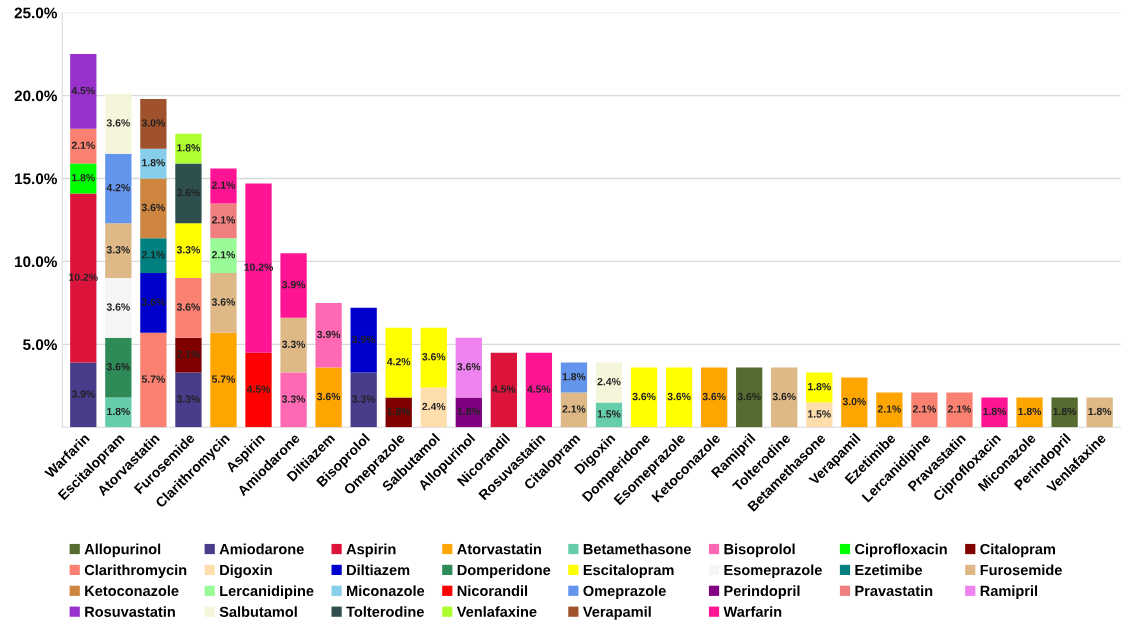 The width and height of the screenshot is (1132, 633). I want to click on legend-label: Allopurinol, so click(122, 550).